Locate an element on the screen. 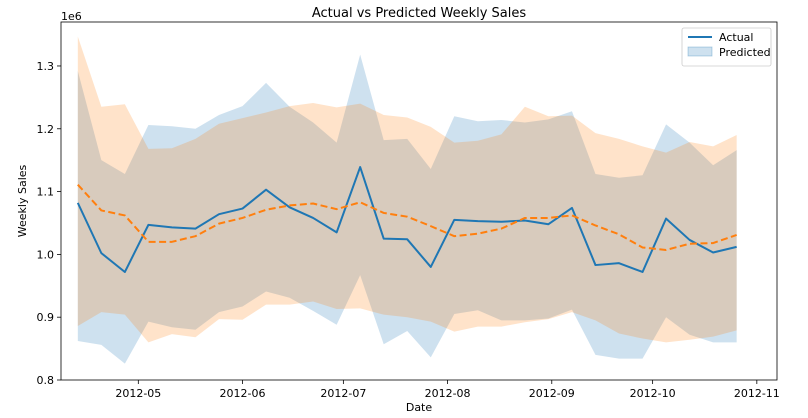 The width and height of the screenshot is (808, 418). x-tick-label: 2012-05 is located at coordinates (138, 393).